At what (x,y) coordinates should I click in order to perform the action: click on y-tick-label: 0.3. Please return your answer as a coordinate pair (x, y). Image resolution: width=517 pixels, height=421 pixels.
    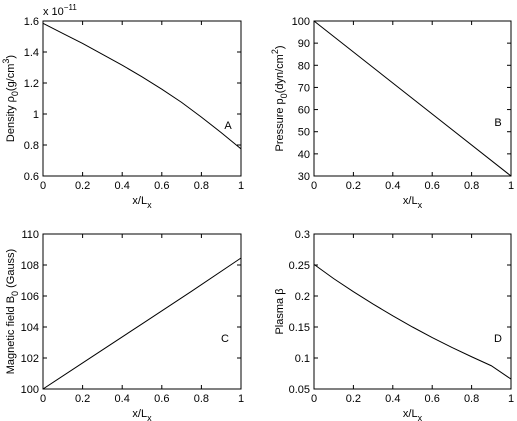
    Looking at the image, I should click on (302, 235).